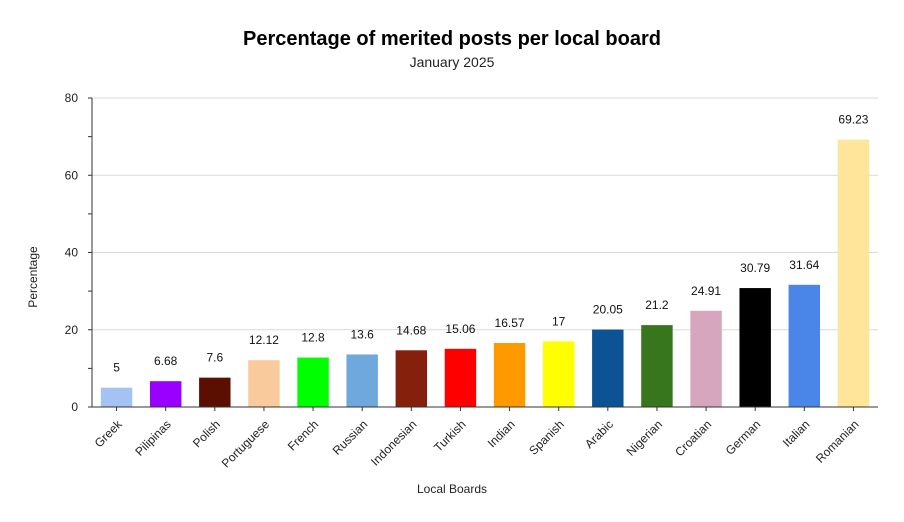  I want to click on bar-indian, so click(509, 374).